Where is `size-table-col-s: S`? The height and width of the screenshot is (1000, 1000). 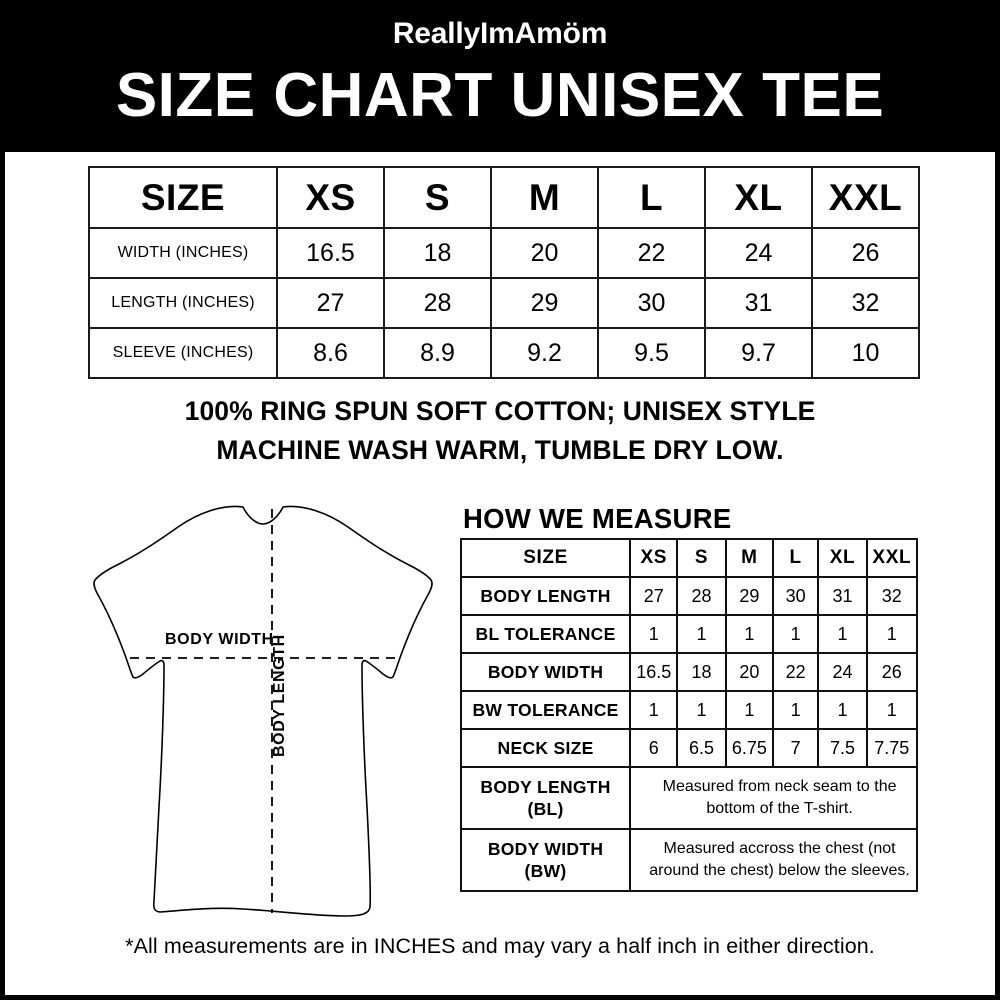 size-table-col-s: S is located at coordinates (437, 197).